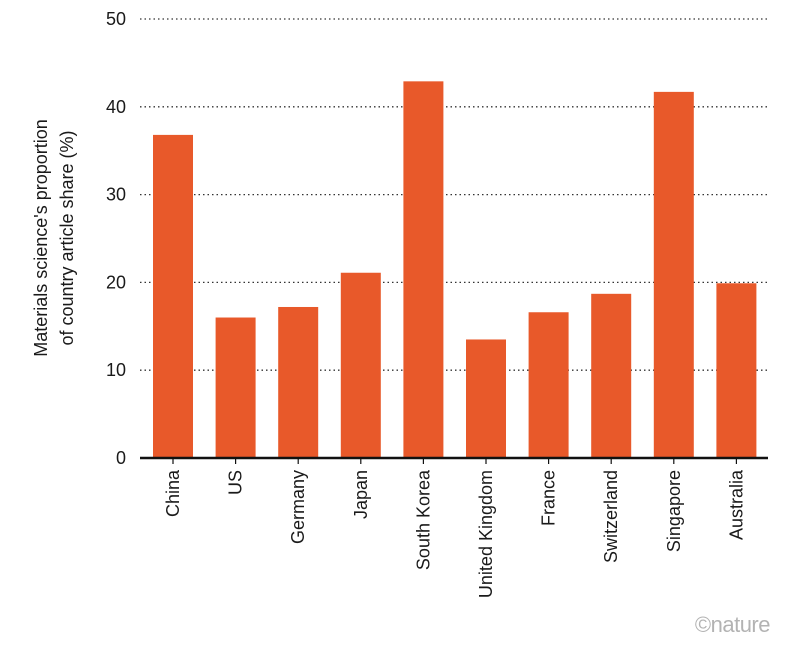 Image resolution: width=800 pixels, height=650 pixels. Describe the element at coordinates (116, 370) in the screenshot. I see `y-tick-label: 10` at that location.